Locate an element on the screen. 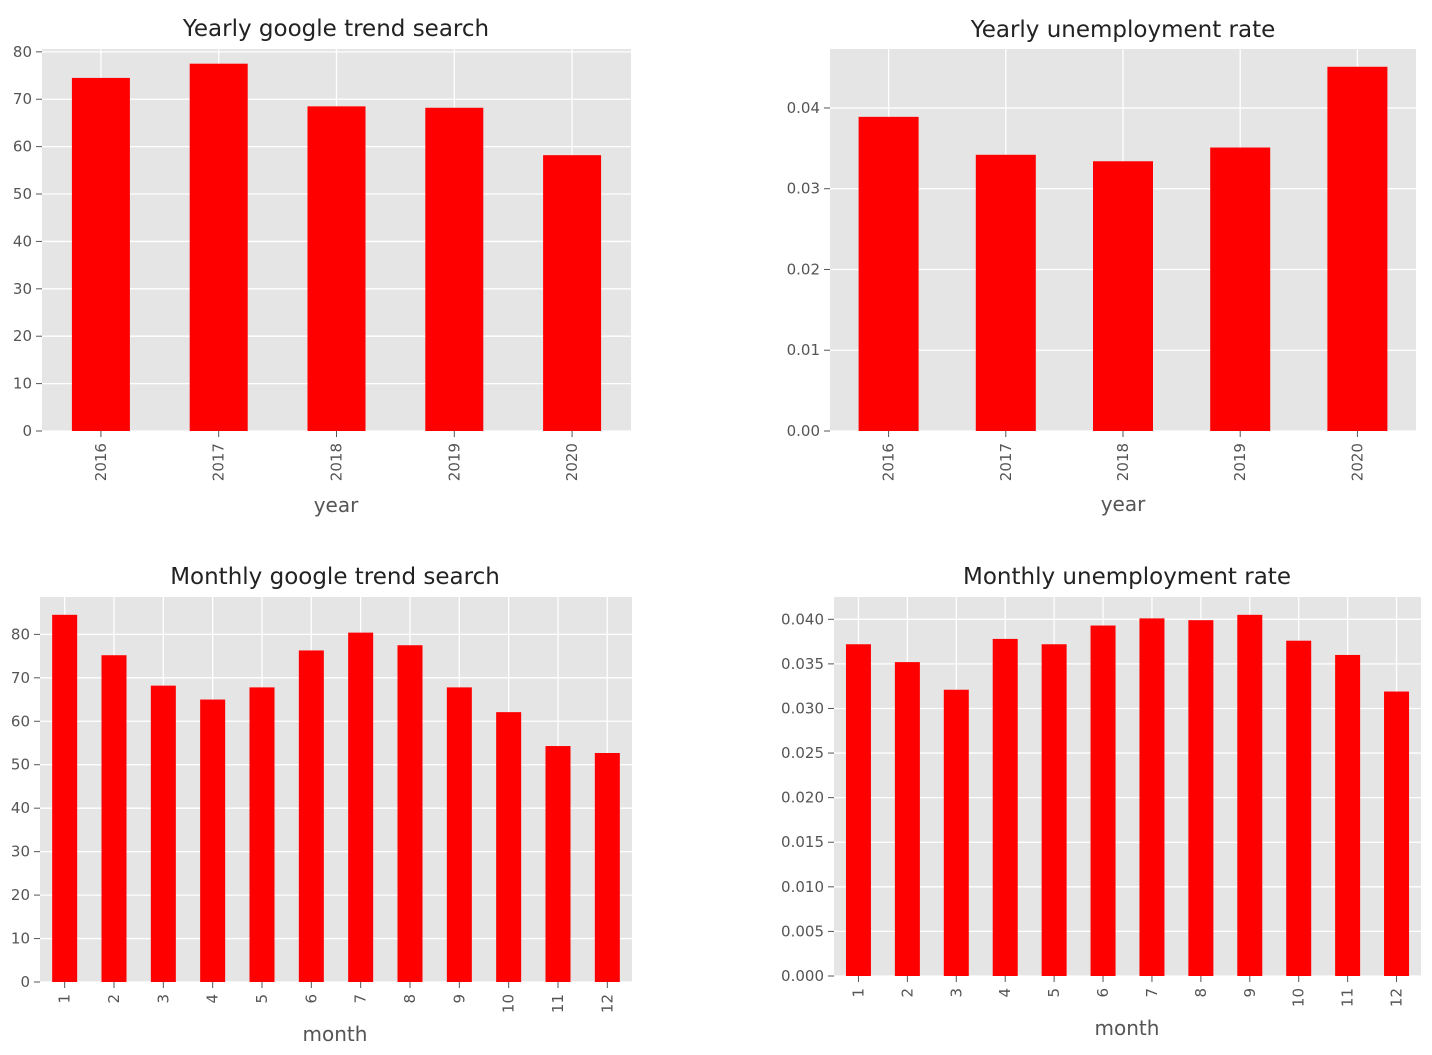 The width and height of the screenshot is (1432, 1055). plot-area is located at coordinates (1127, 786).